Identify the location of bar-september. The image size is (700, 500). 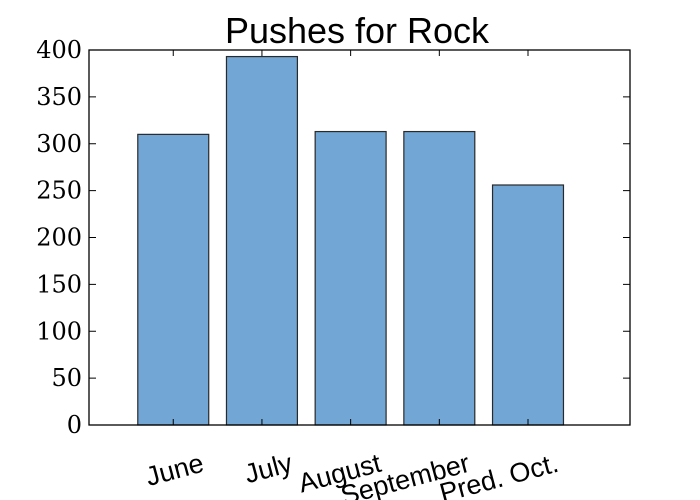
(439, 278).